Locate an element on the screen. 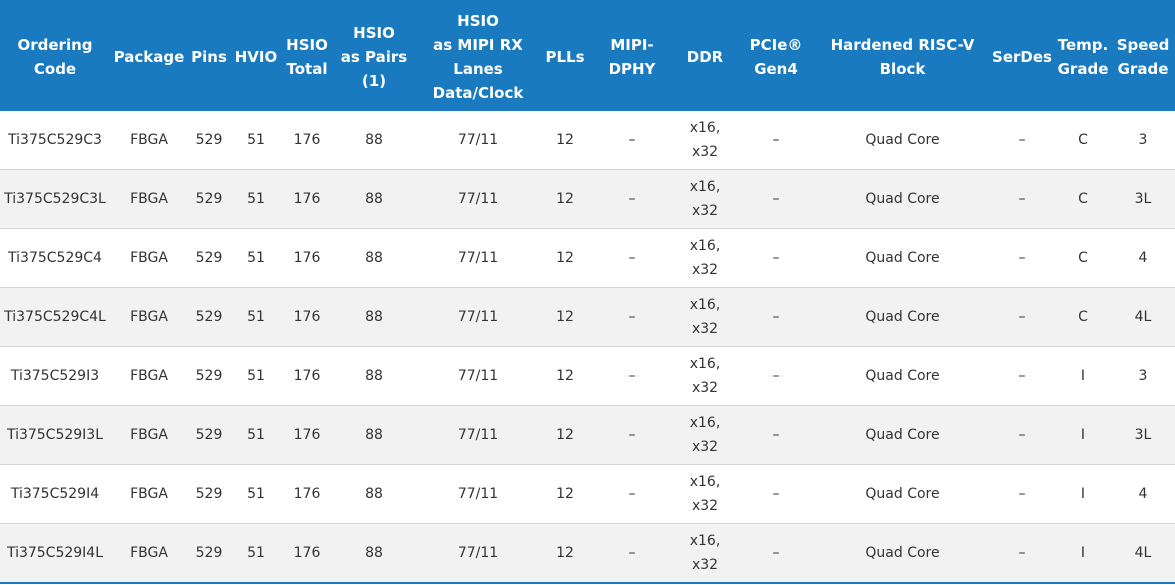 This screenshot has height=585, width=1175. header-hsio-total: HSIO Total is located at coordinates (307, 55).